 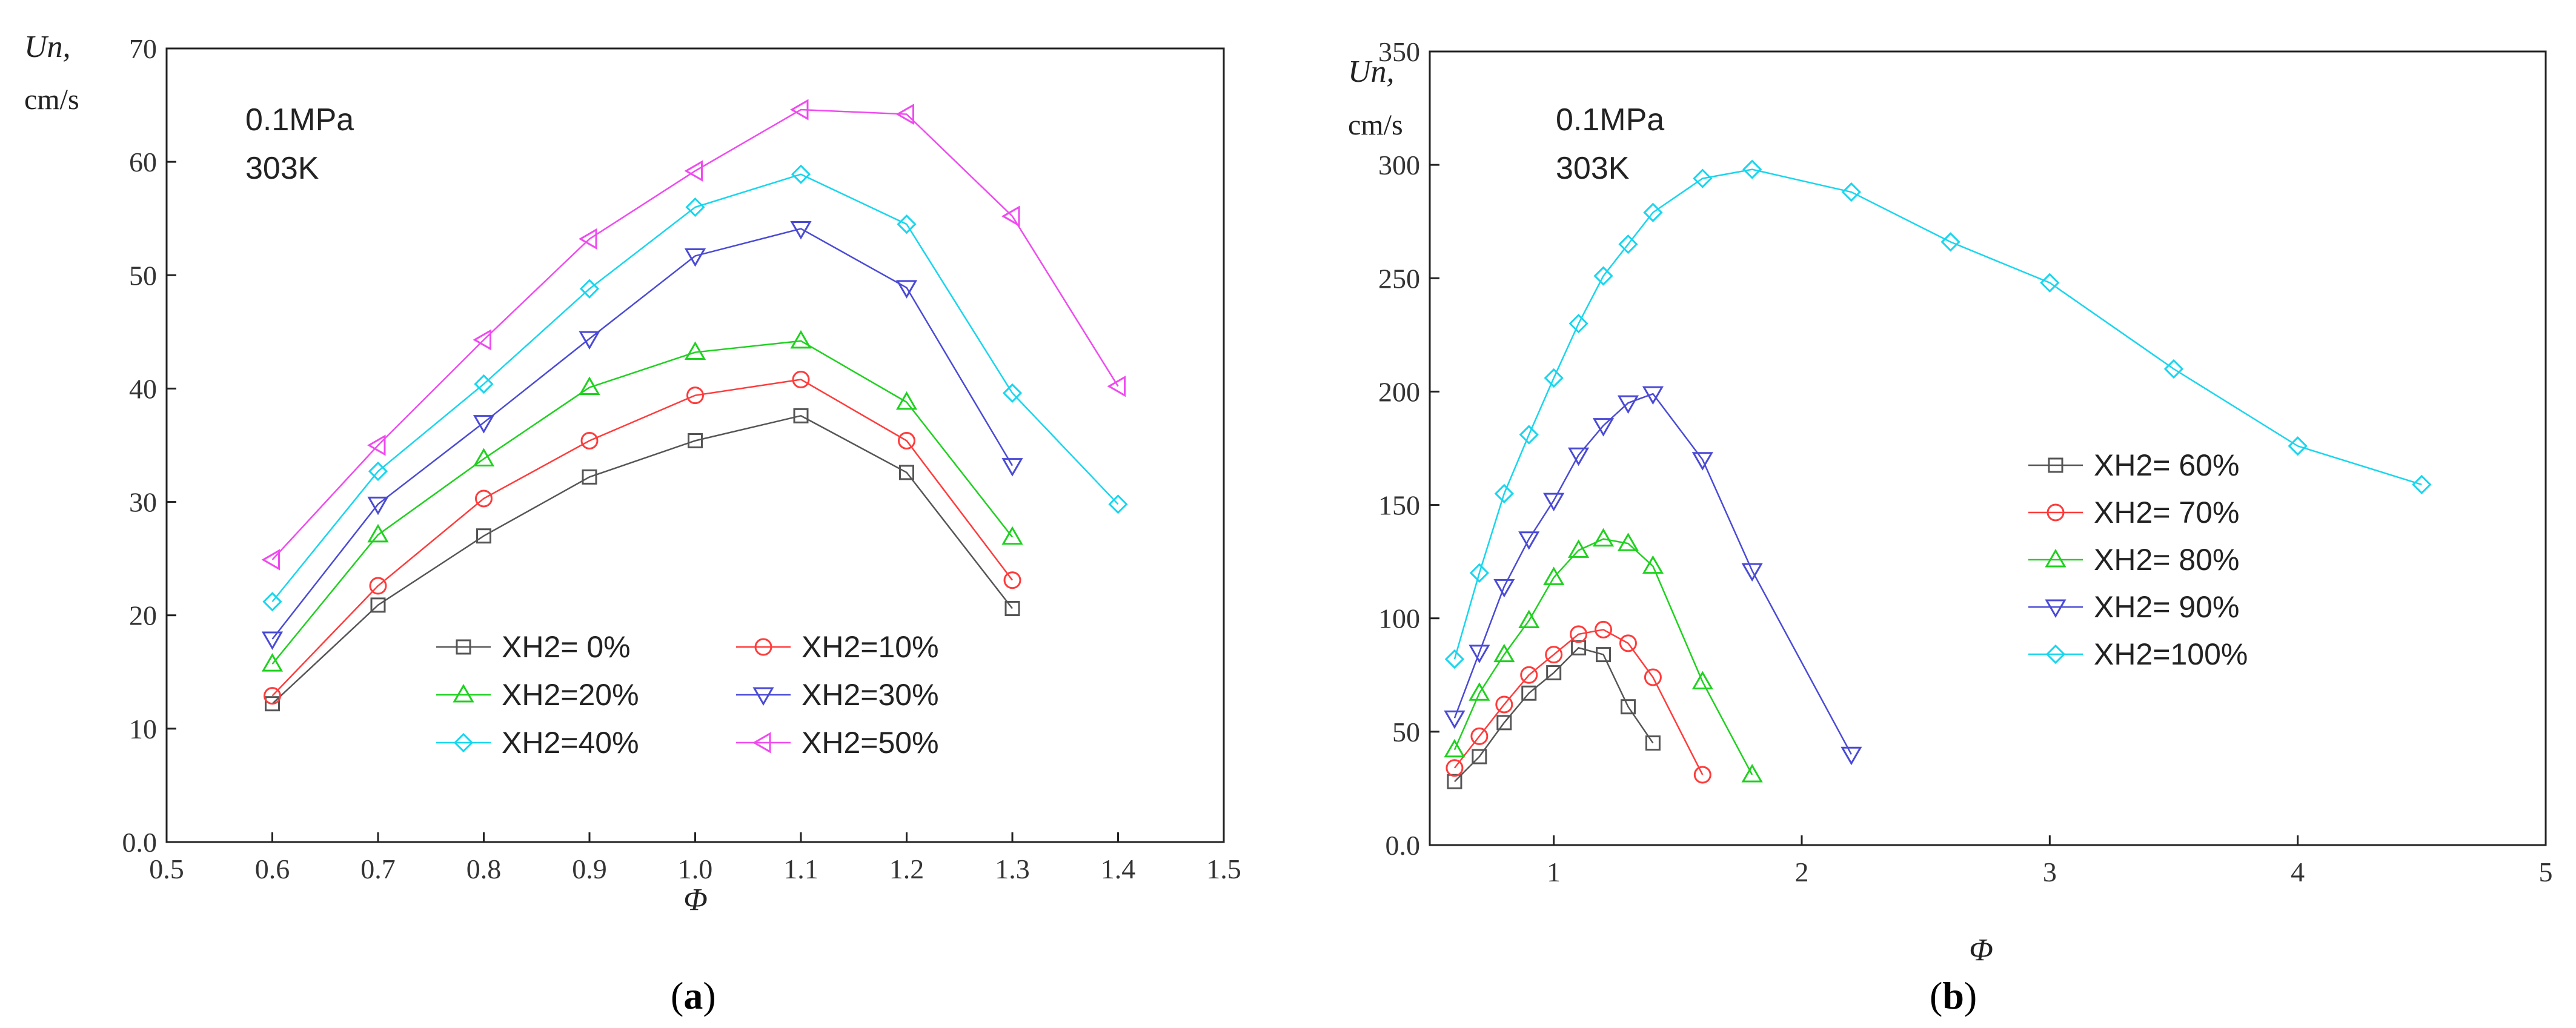 What do you see at coordinates (1399, 278) in the screenshot?
I see `y-tick-label: 250` at bounding box center [1399, 278].